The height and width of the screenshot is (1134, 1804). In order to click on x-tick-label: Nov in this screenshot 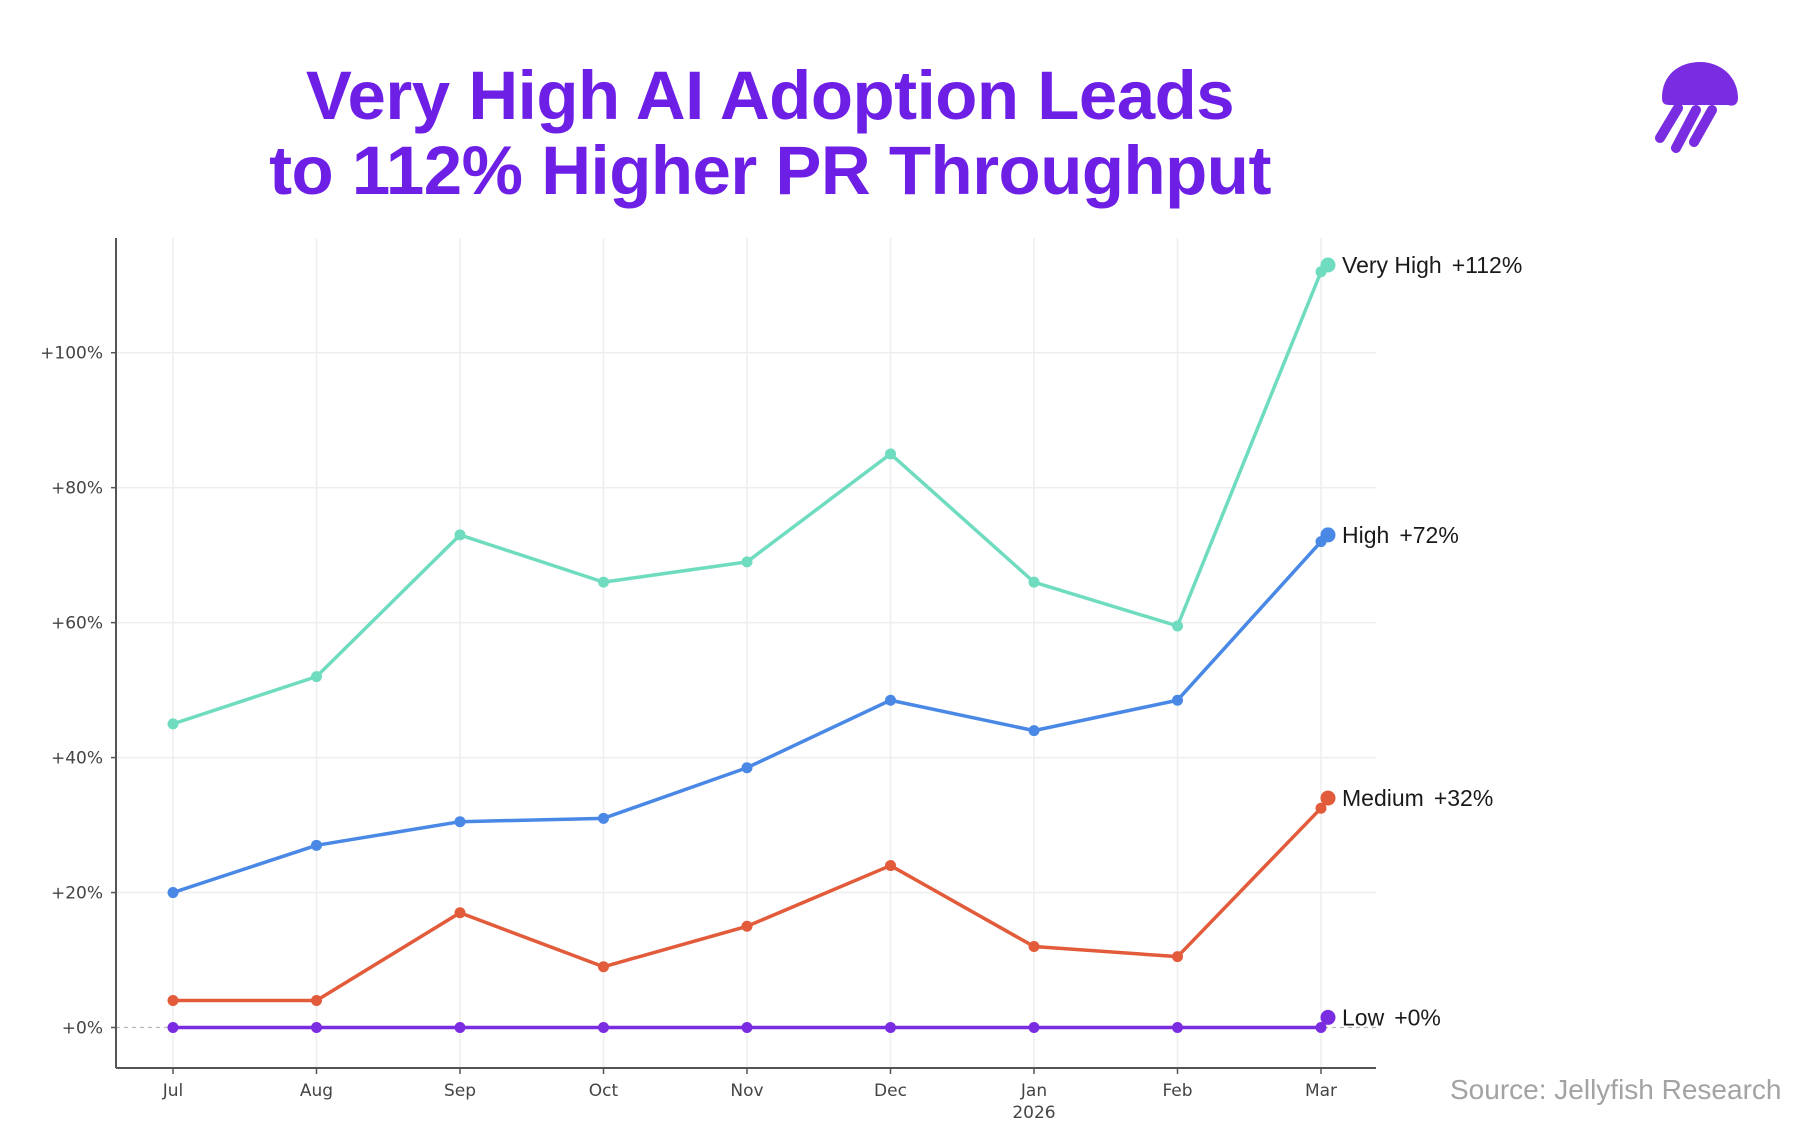, I will do `click(746, 1091)`.